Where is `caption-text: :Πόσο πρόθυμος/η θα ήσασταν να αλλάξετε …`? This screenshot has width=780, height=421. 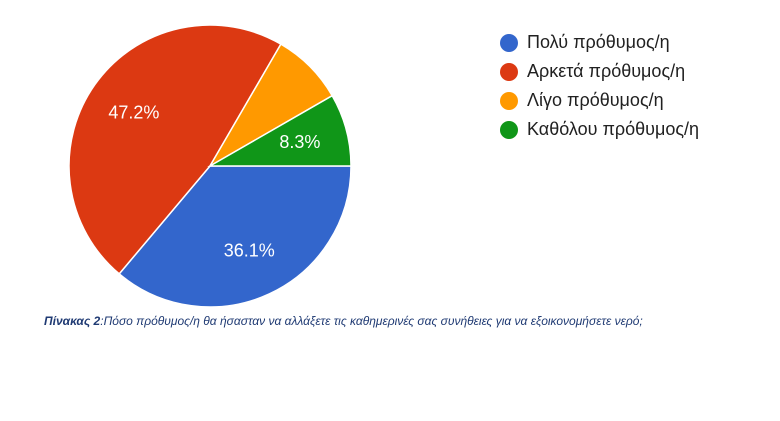
caption-text: :Πόσο πρόθυμος/η θα ήσασταν να αλλάξετε … is located at coordinates (371, 321).